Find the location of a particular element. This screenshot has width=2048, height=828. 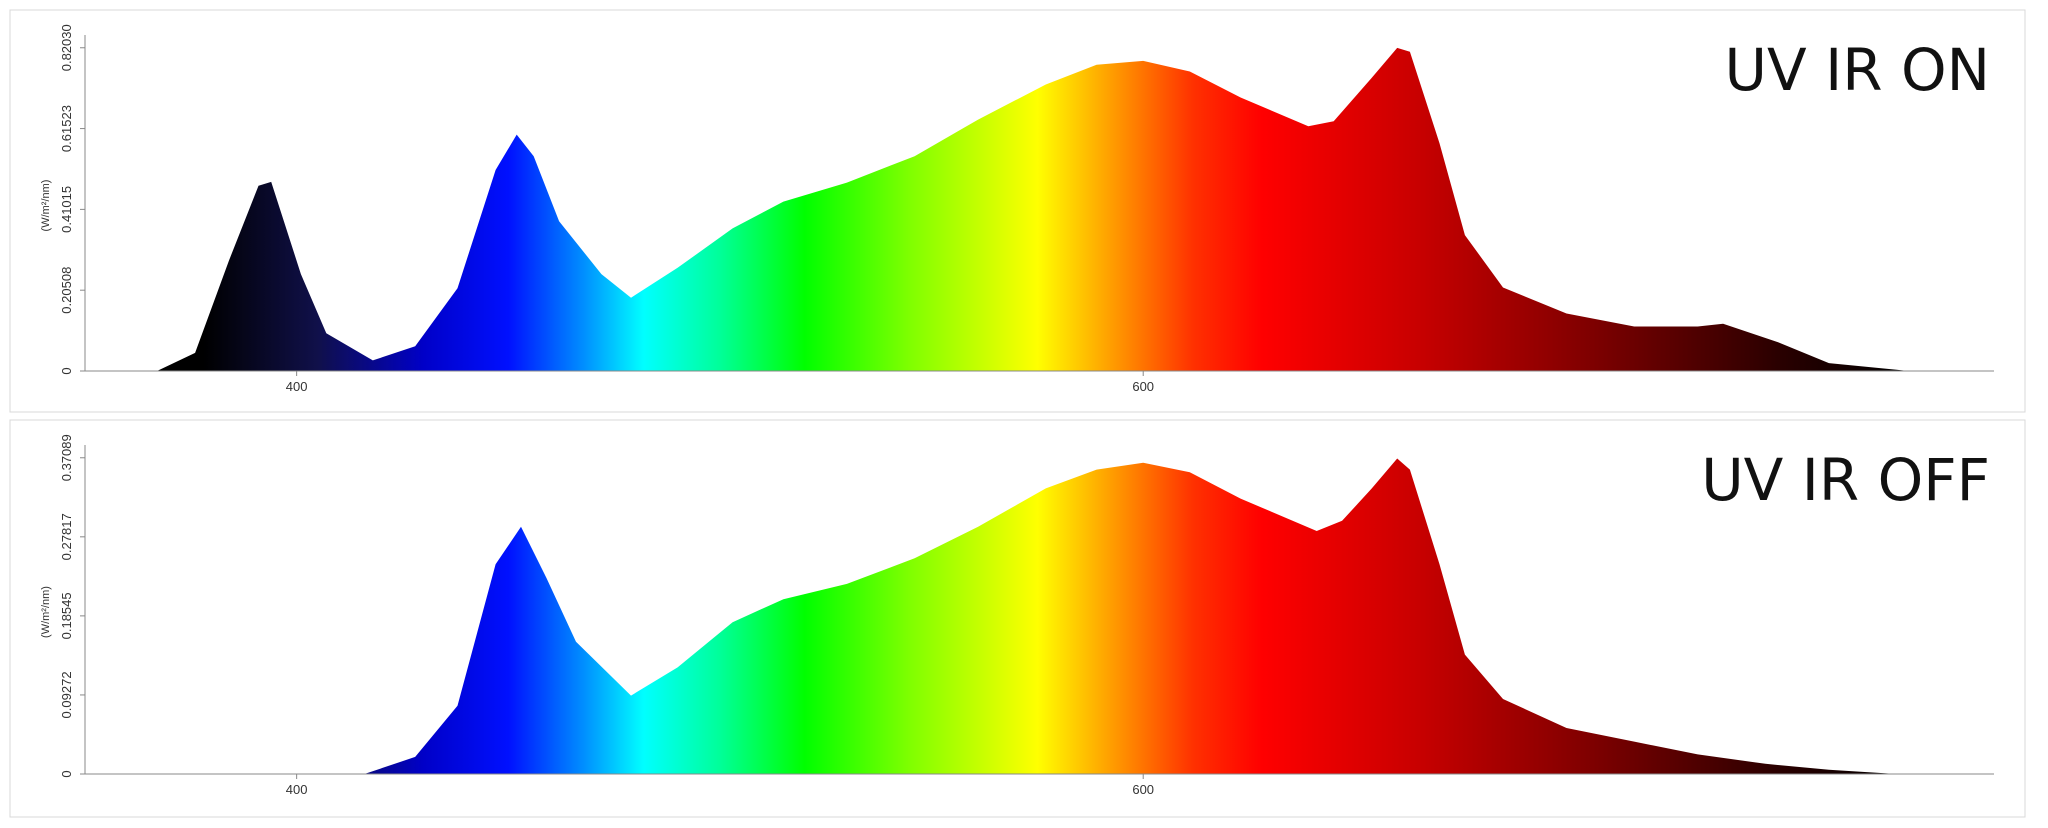

y-tick-label: 0.09272 is located at coordinates (66, 694).